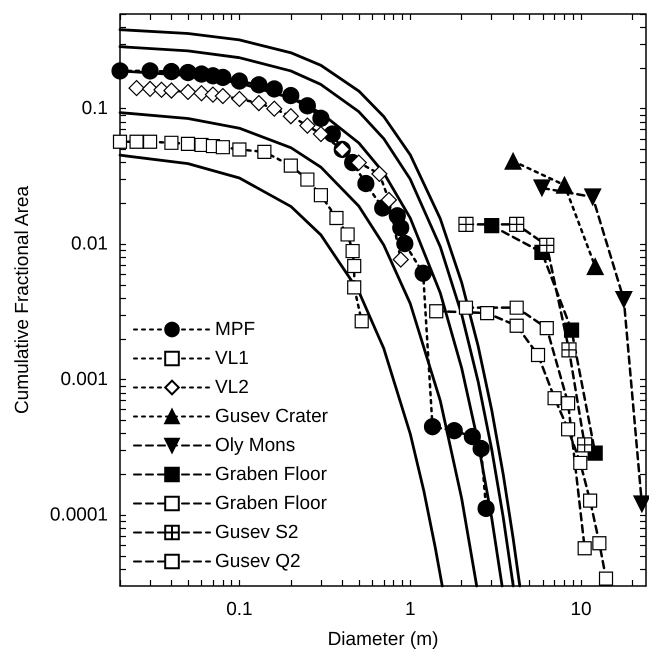  I want to click on legend-label: Gusev S2, so click(256, 532).